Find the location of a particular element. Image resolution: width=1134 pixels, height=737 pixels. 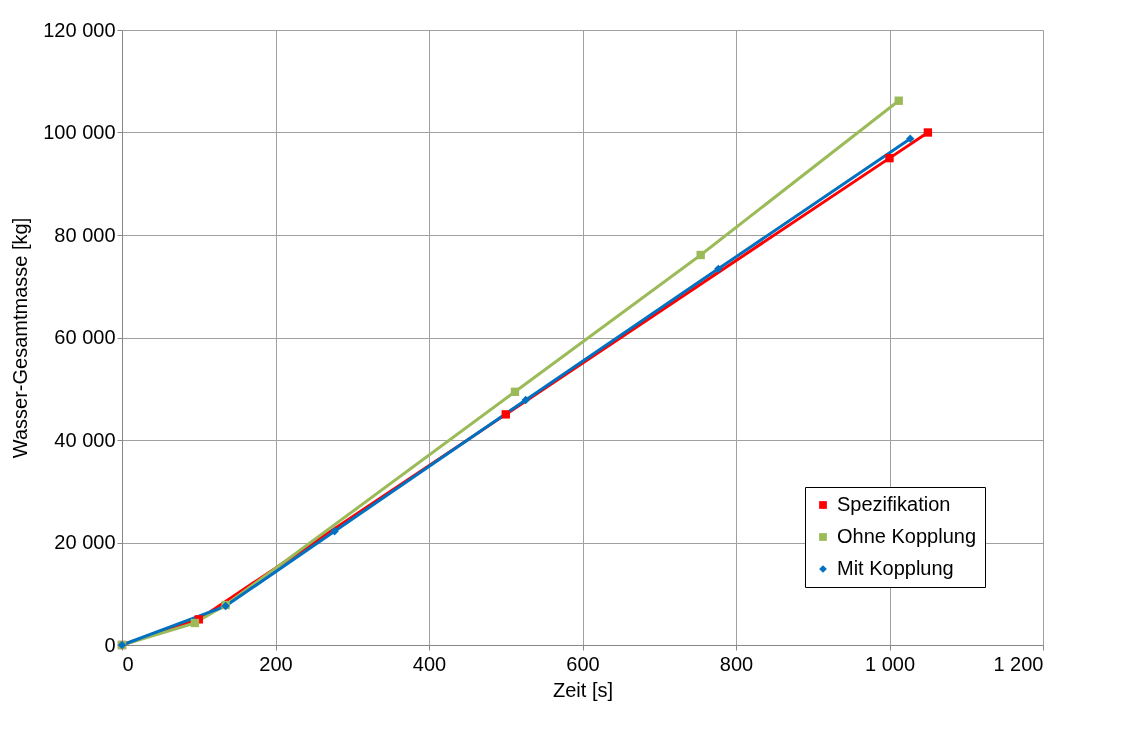

legend-label: Mit Kopplung is located at coordinates (895, 568).